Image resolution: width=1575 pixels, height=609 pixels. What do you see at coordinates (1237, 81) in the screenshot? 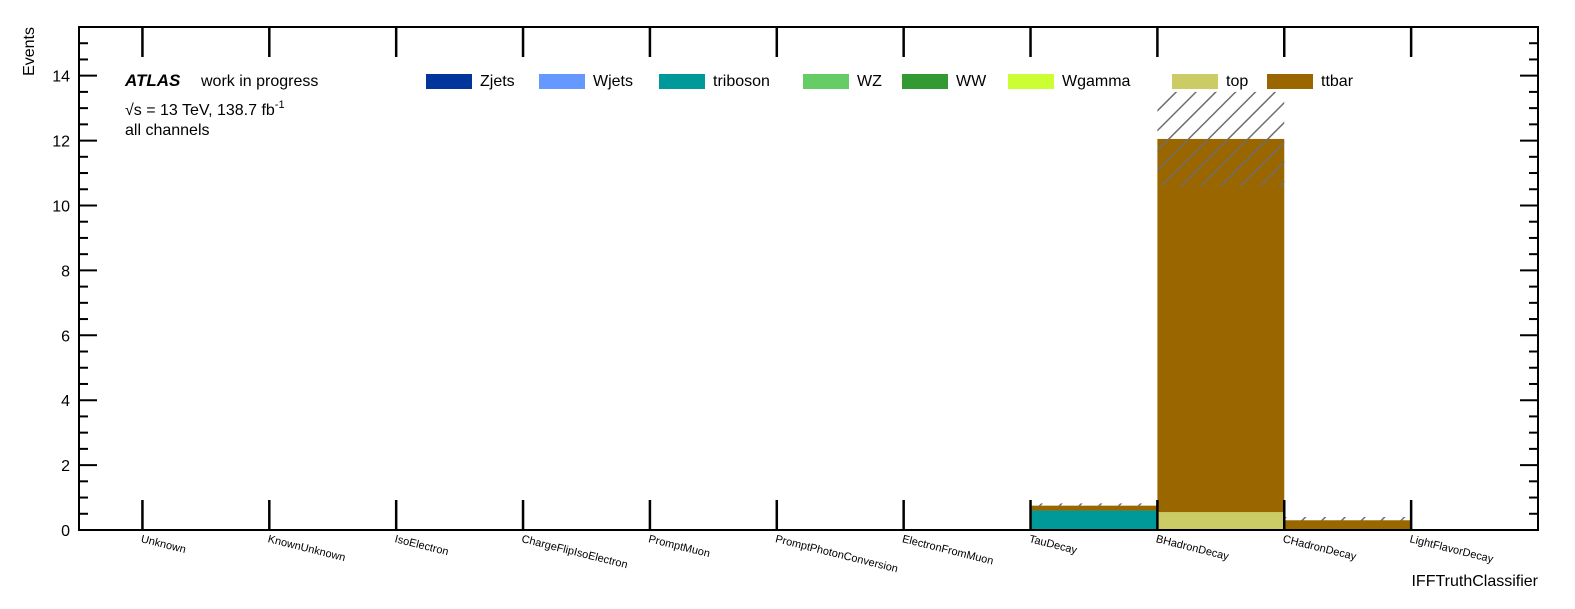
I see `legend-label: top` at bounding box center [1237, 81].